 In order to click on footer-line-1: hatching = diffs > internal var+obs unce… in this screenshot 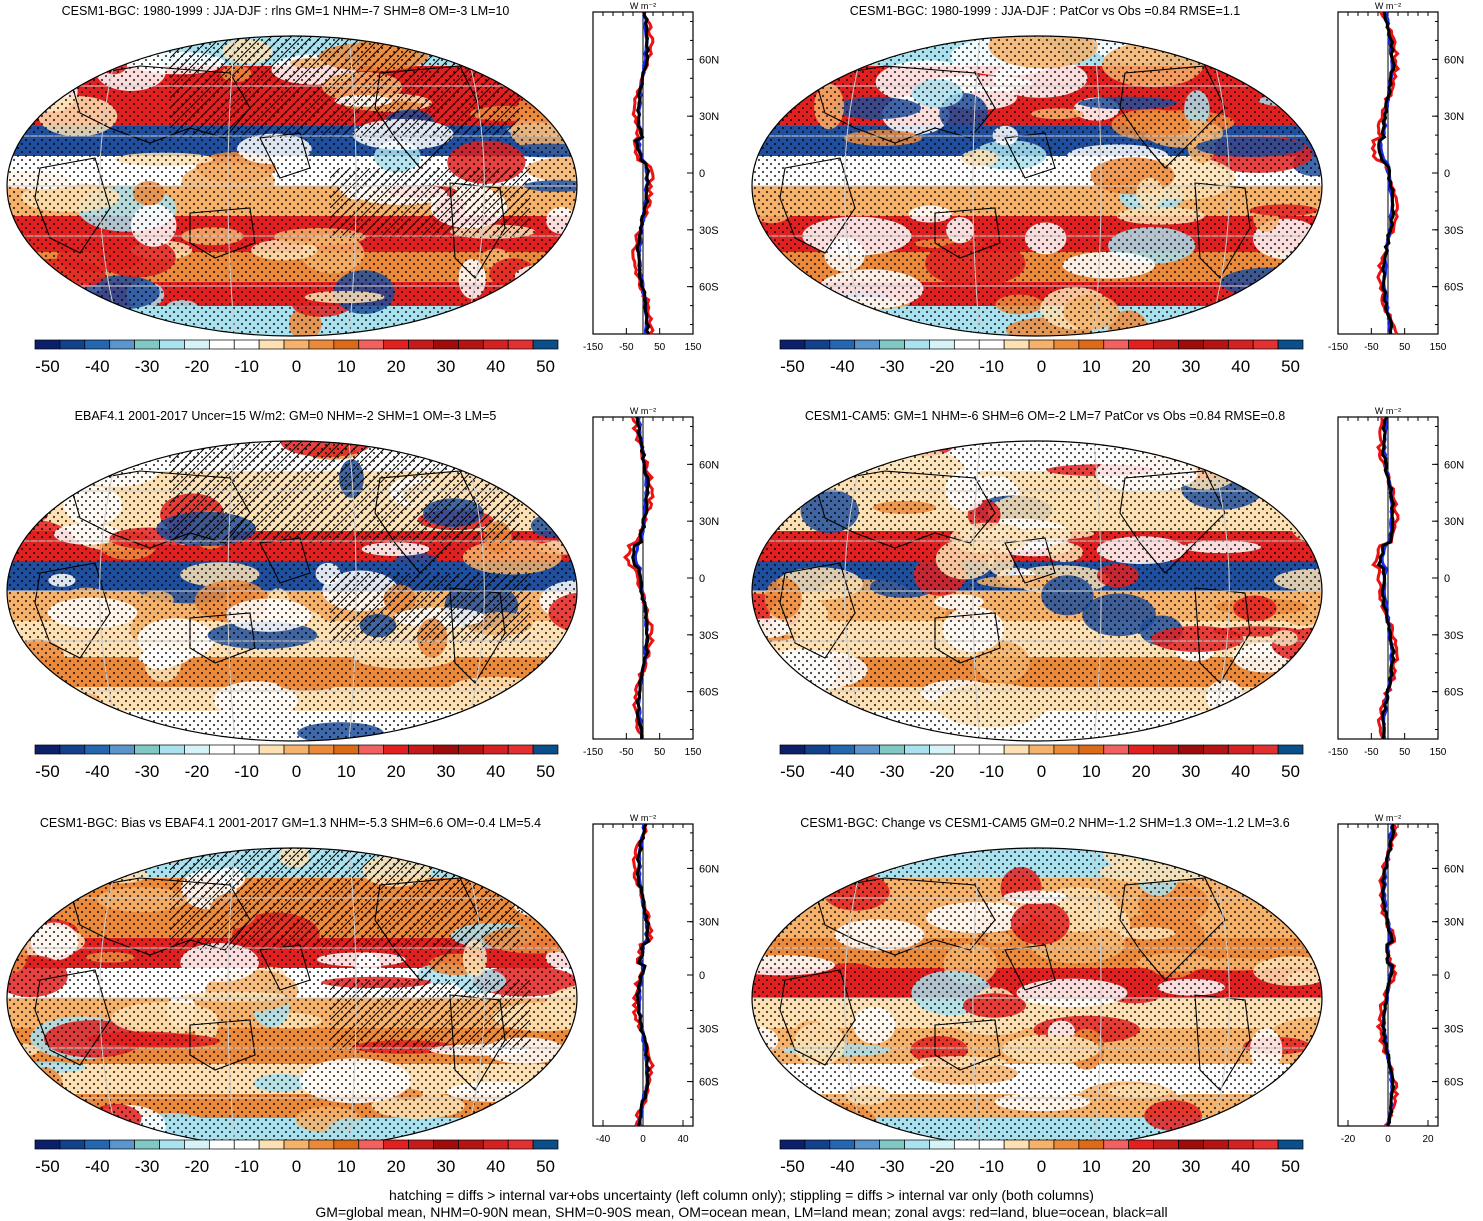, I will do `click(741, 1195)`.